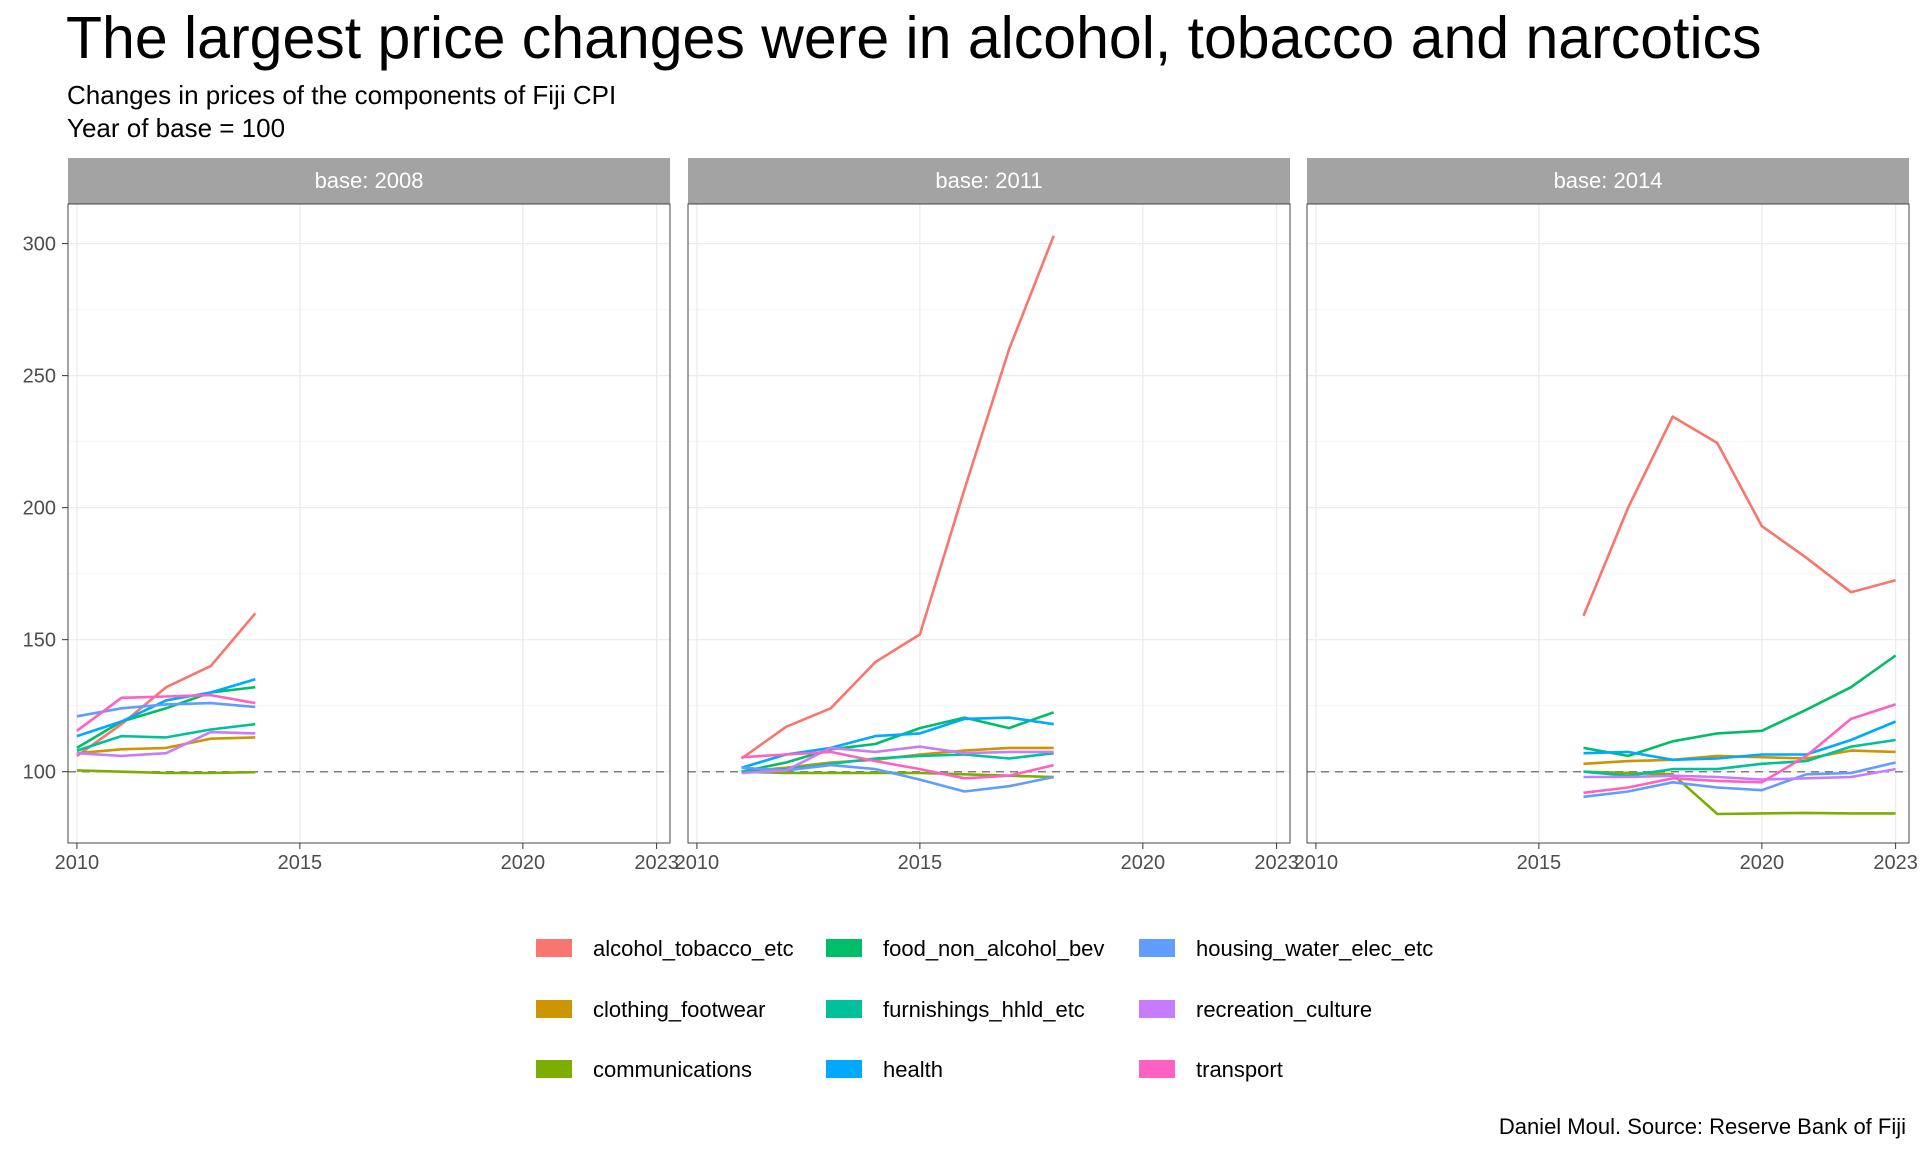 The height and width of the screenshot is (1152, 1920). I want to click on legend-label: recreation_culture, so click(1284, 1009).